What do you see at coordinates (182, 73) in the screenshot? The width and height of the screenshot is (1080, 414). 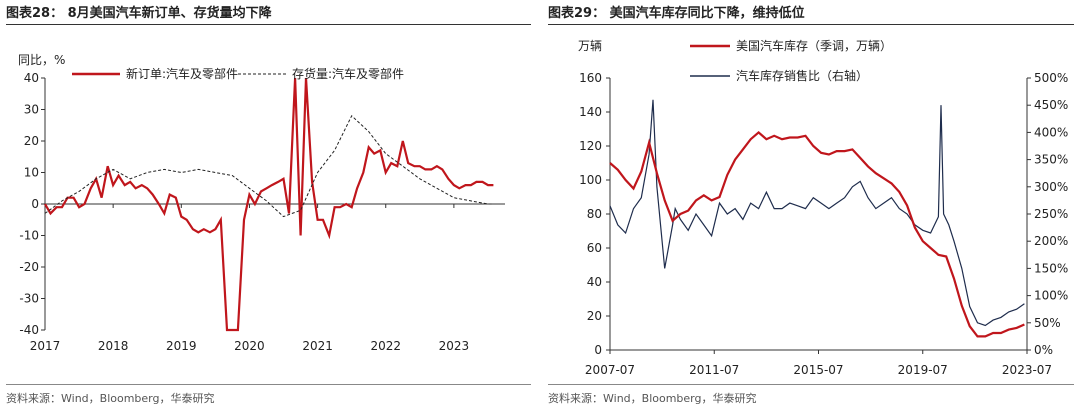 I see `left-legend-label-1: 新订单:汽车及零部件` at bounding box center [182, 73].